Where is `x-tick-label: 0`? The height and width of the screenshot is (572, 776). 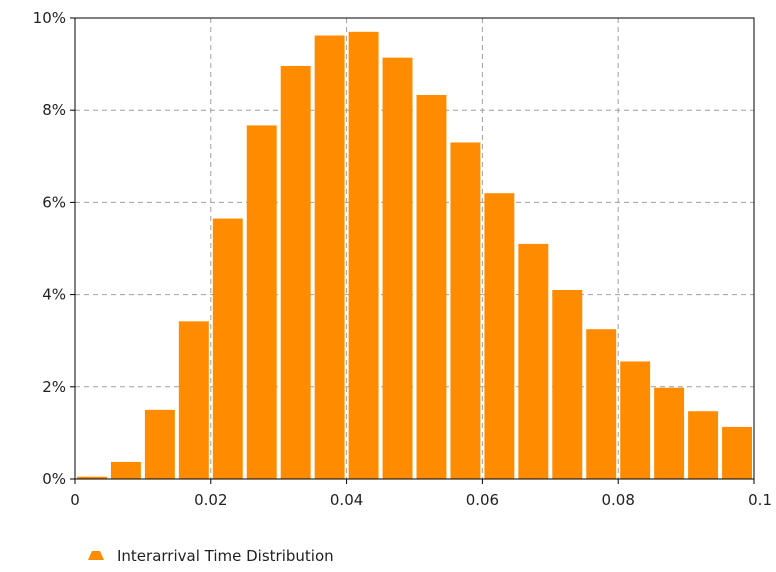 x-tick-label: 0 is located at coordinates (75, 500).